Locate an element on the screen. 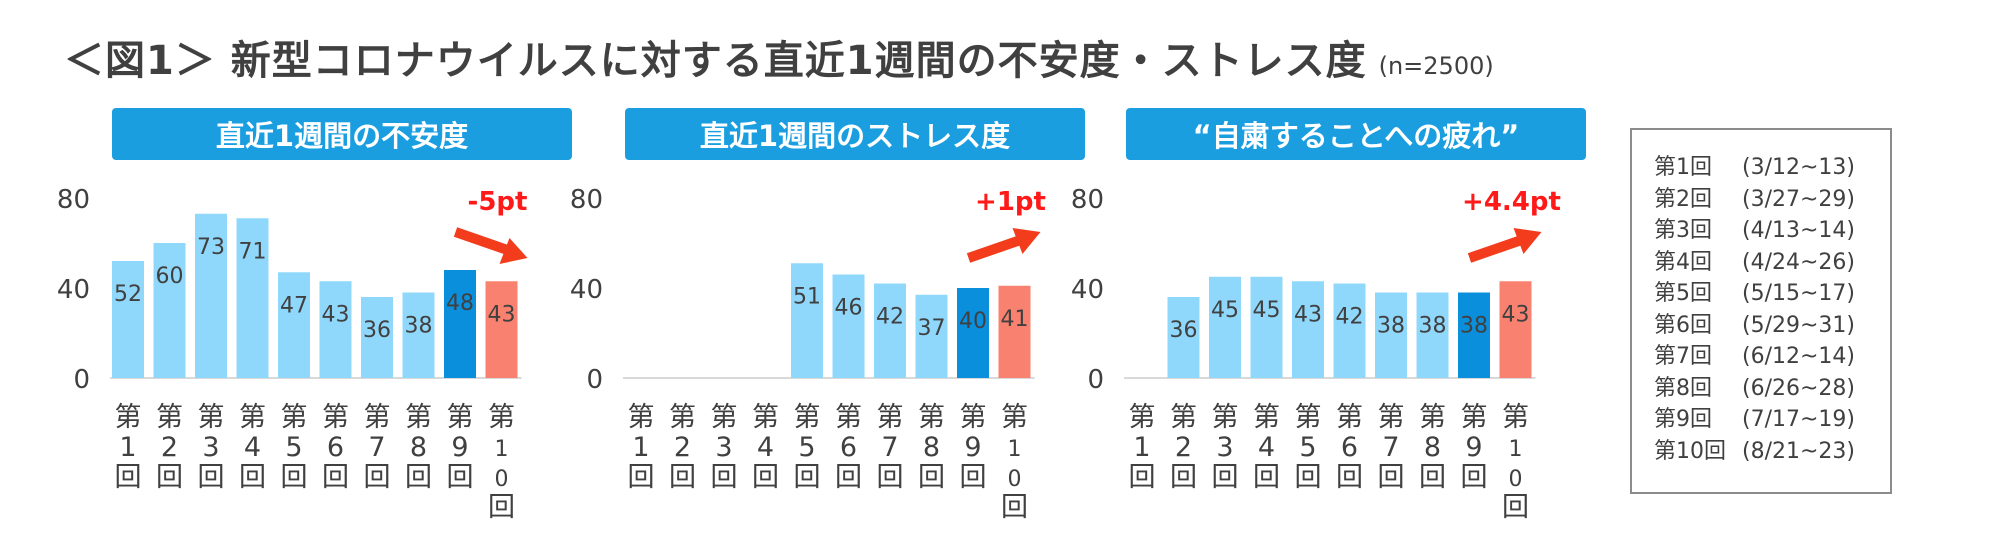 This screenshot has width=1996, height=554. legend-item: 第5回 (5/15~17) is located at coordinates (1772, 294).